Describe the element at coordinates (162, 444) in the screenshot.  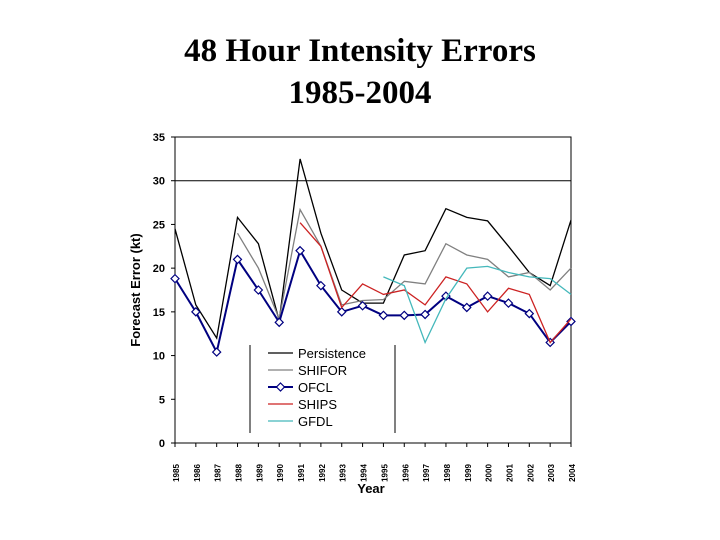
I see `y-tick-label: 0` at that location.